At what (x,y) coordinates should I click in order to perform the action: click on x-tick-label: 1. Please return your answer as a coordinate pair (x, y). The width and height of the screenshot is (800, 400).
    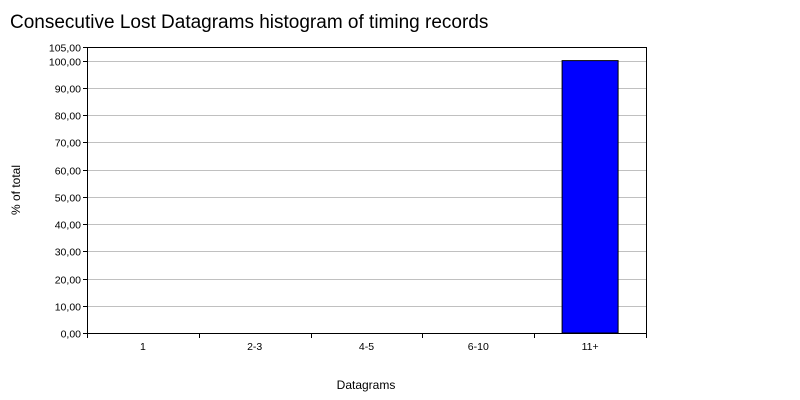
    Looking at the image, I should click on (143, 347).